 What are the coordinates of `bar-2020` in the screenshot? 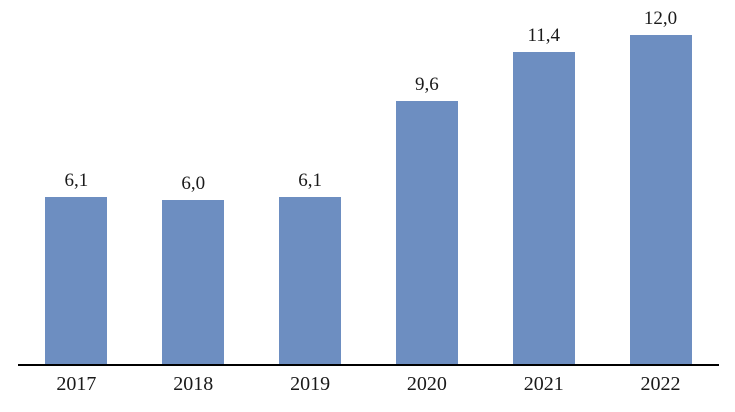 It's located at (426, 232).